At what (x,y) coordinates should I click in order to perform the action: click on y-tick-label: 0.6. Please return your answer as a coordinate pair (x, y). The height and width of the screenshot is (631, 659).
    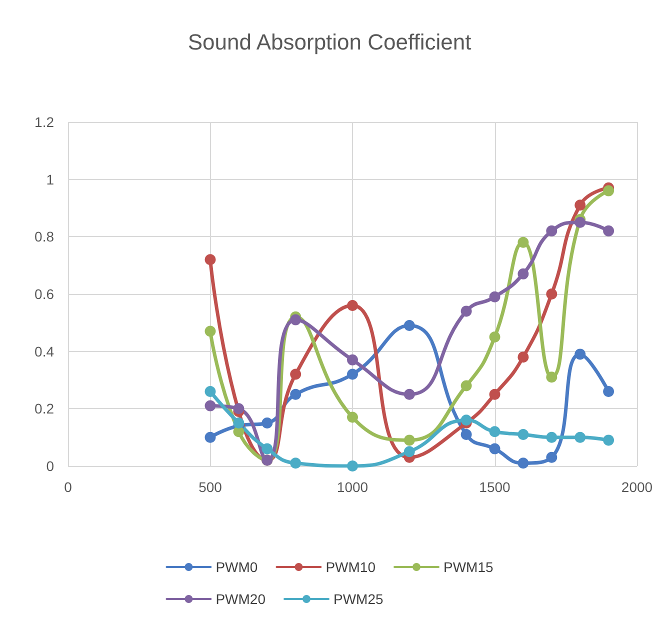
    Looking at the image, I should click on (44, 294).